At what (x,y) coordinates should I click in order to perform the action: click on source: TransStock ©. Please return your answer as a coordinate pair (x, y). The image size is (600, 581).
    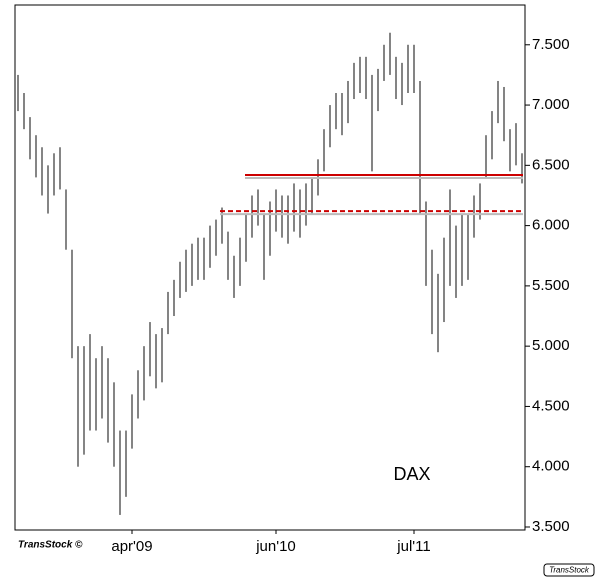
    Looking at the image, I should click on (50, 545).